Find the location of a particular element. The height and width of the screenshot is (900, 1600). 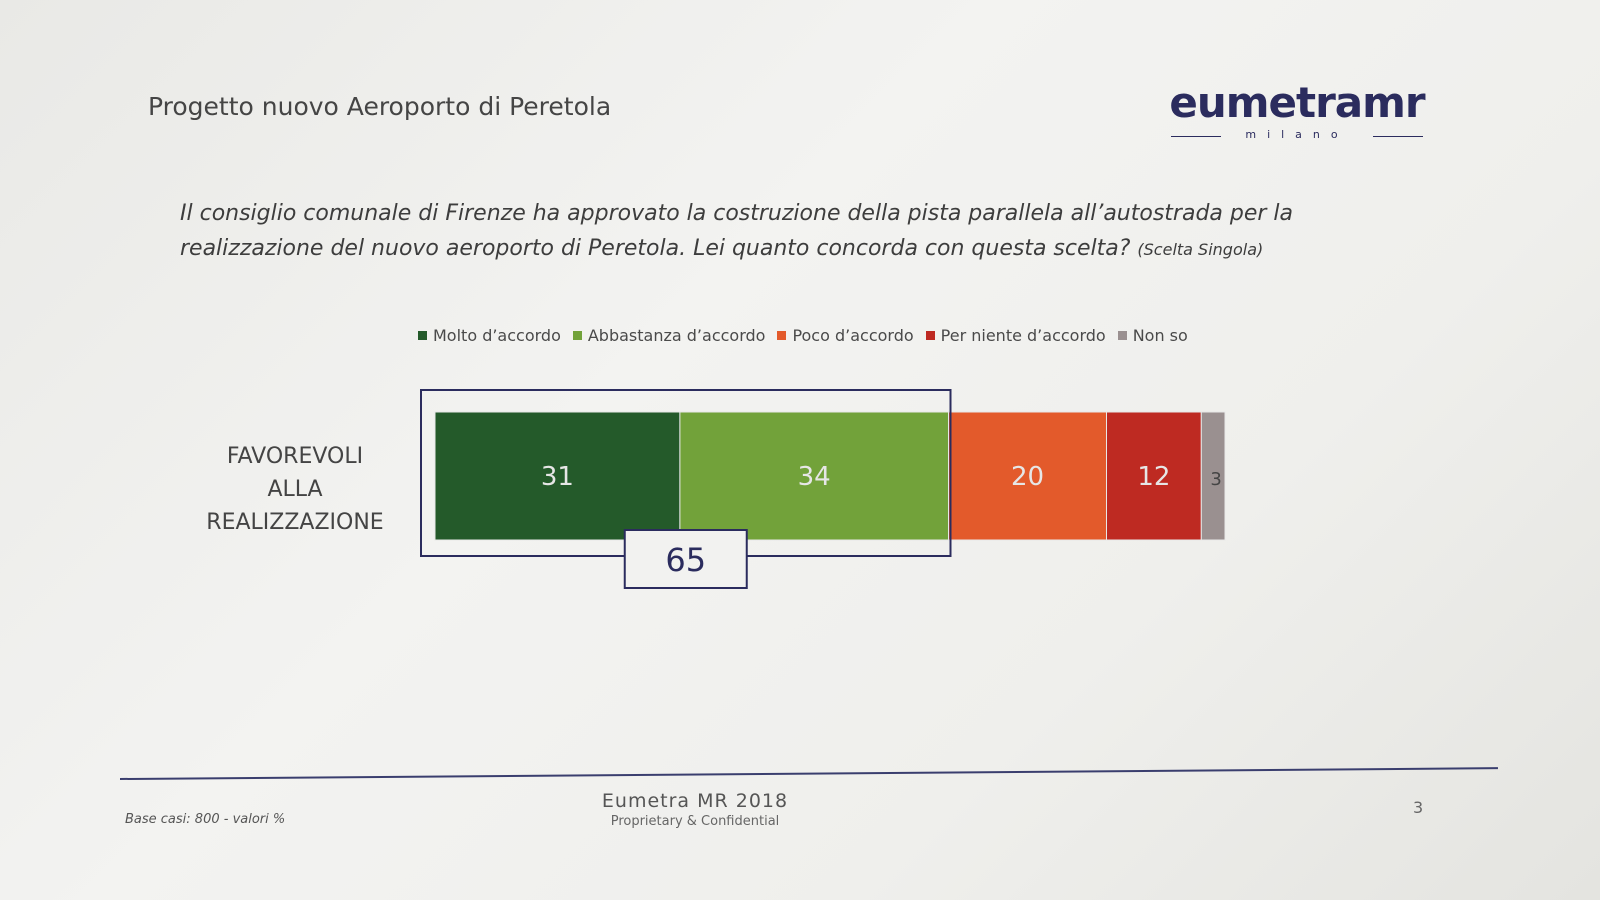

category-label-line: ALLA is located at coordinates (295, 489).